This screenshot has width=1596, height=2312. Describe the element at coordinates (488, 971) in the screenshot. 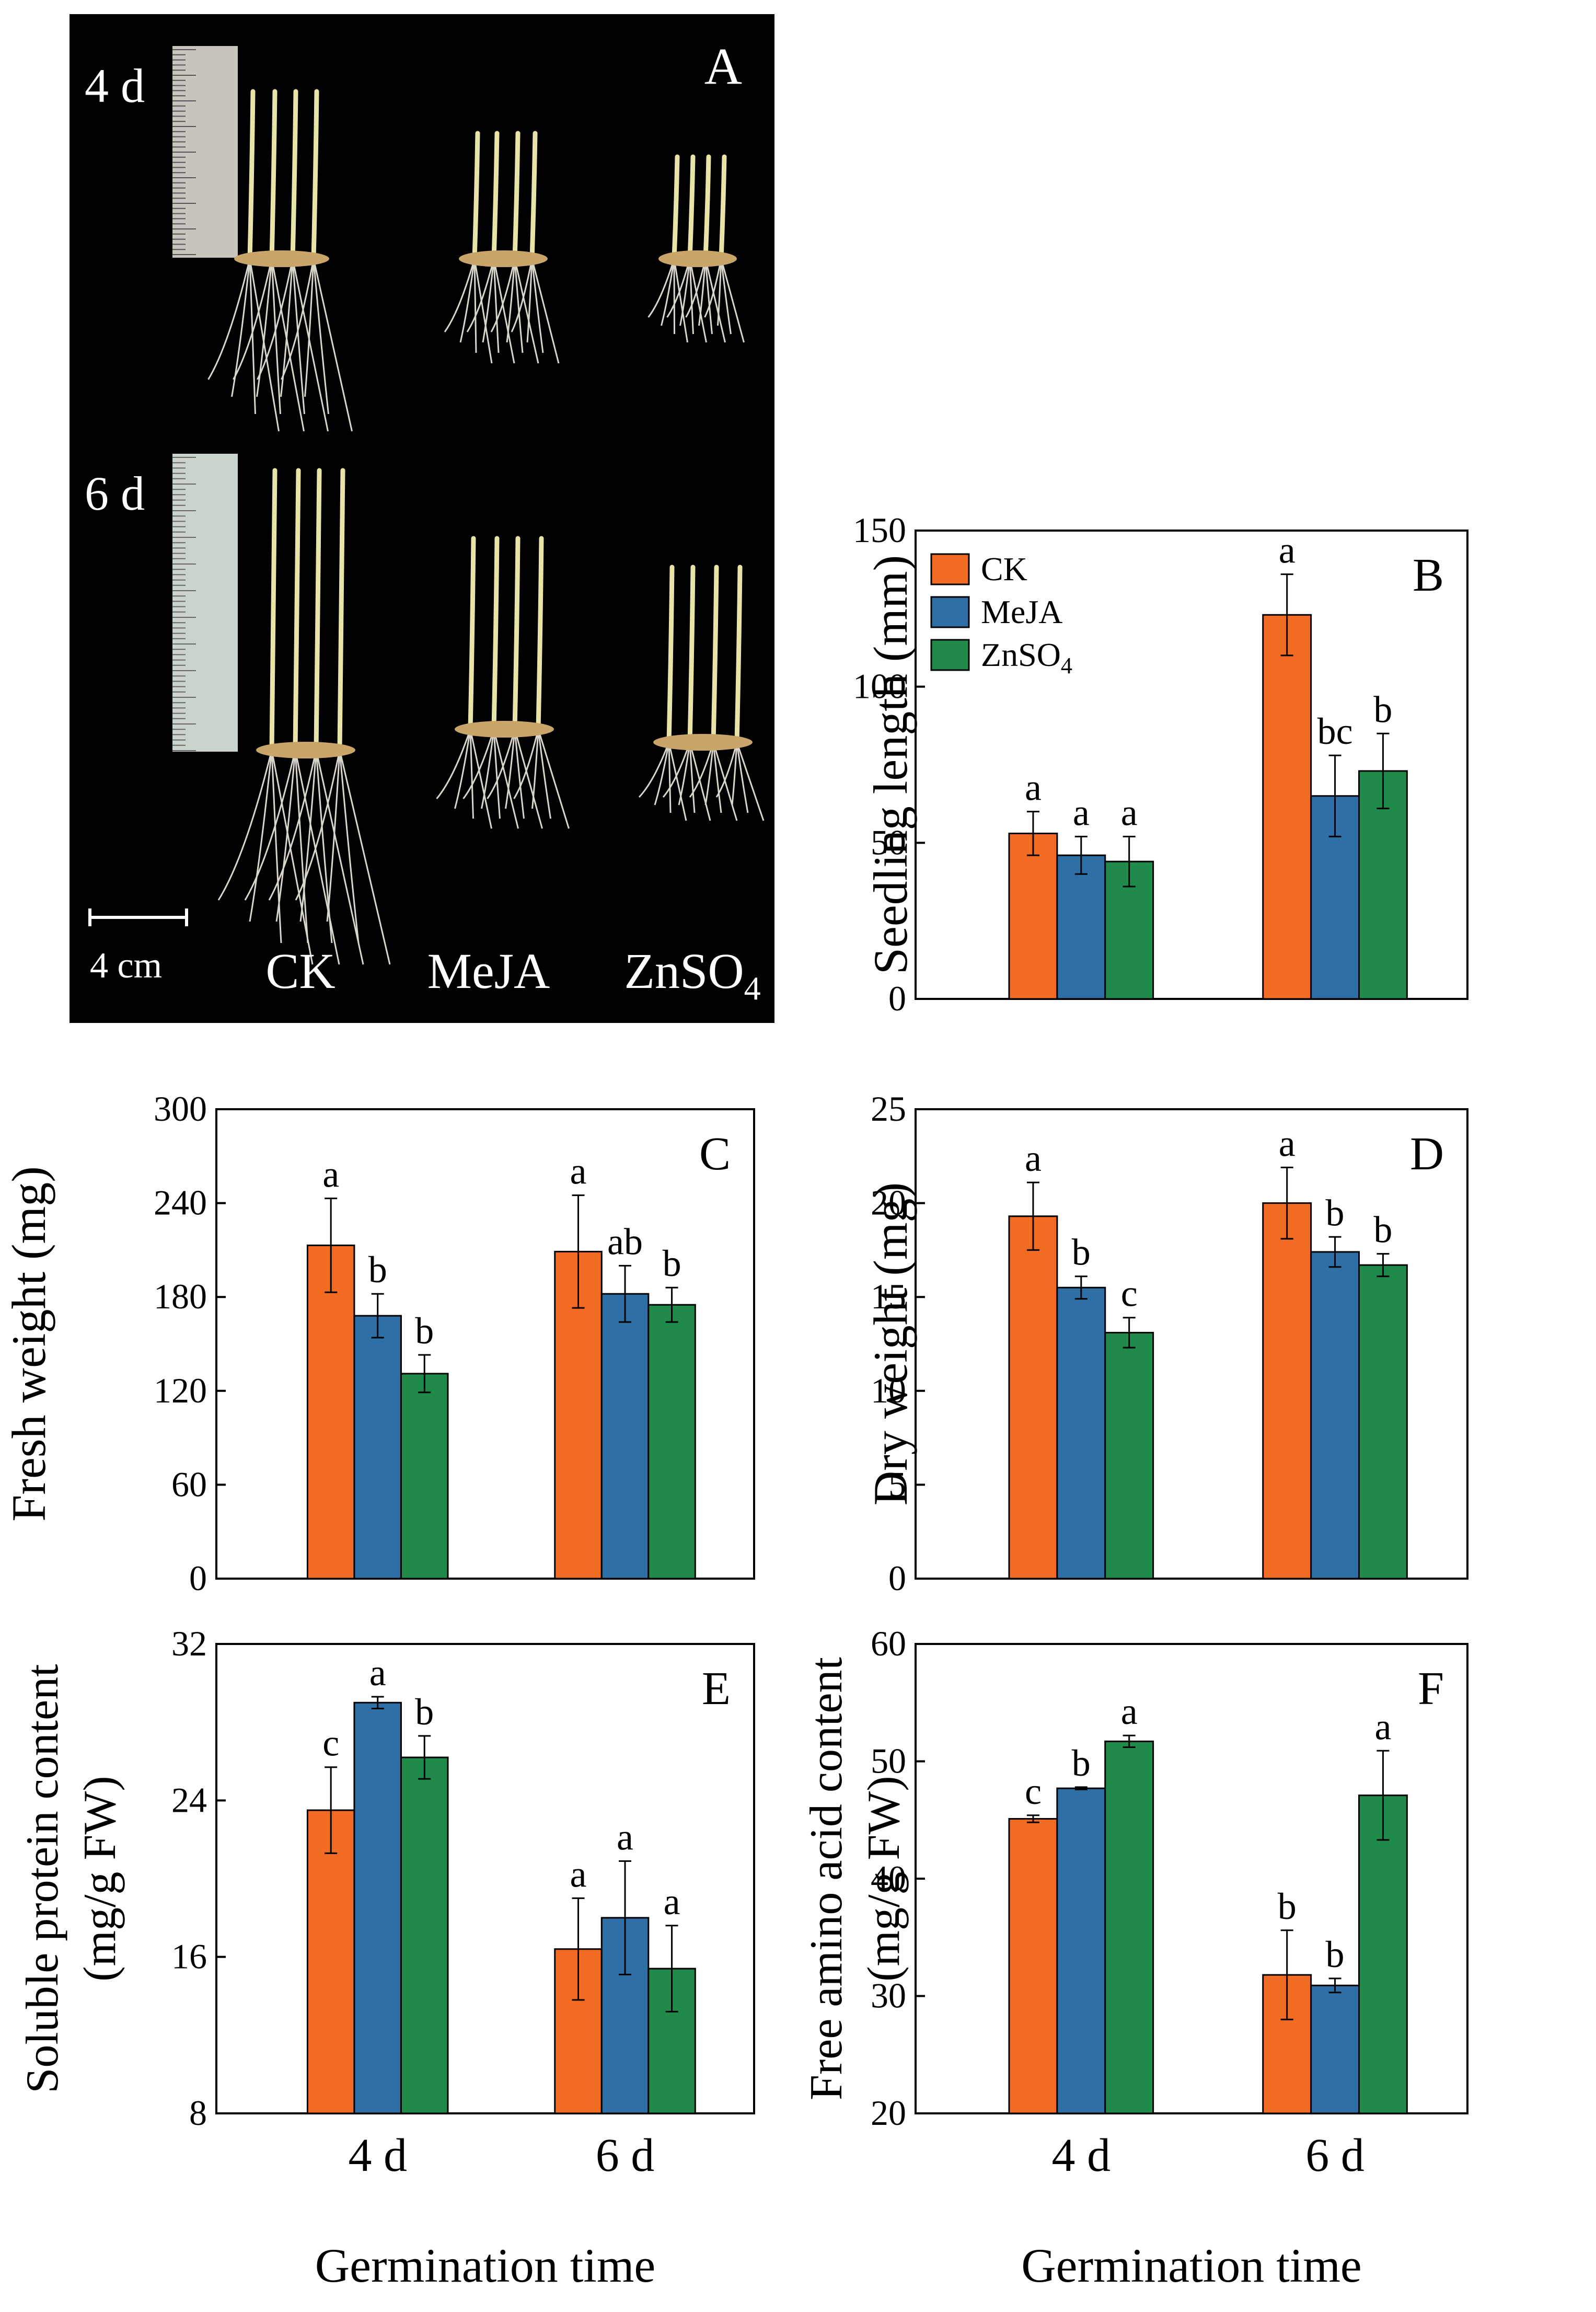

I see `treatment-label-meja: MeJA` at that location.